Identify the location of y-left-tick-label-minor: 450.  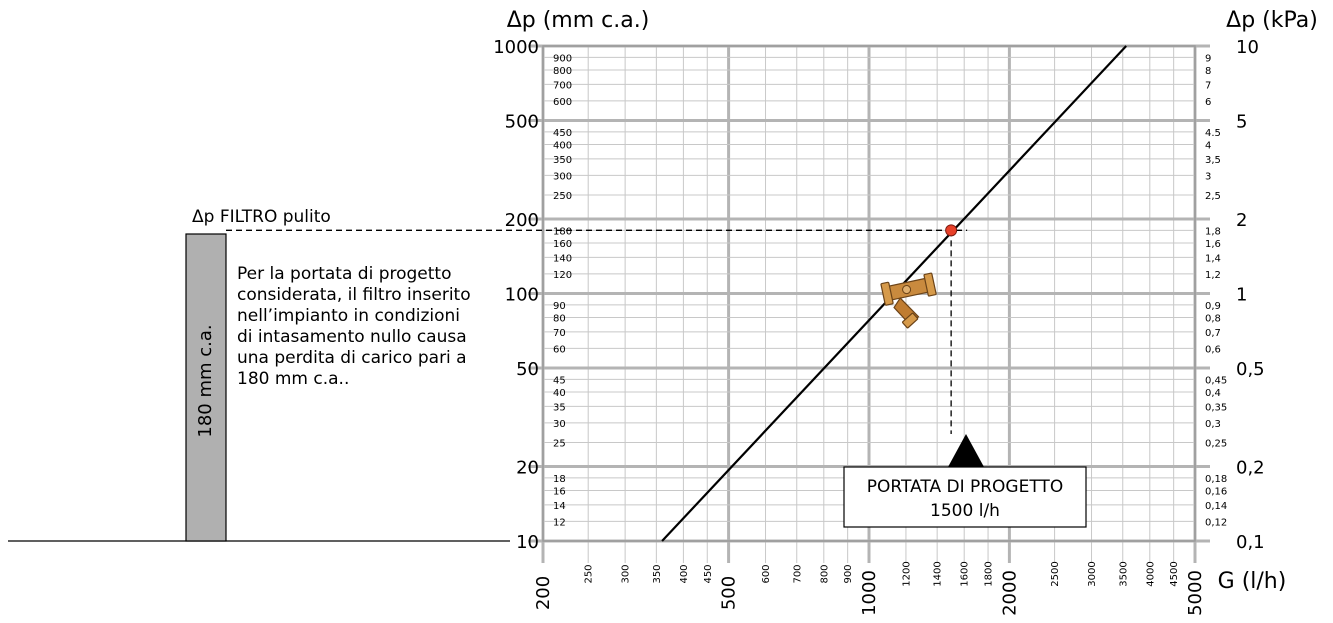
(562, 133).